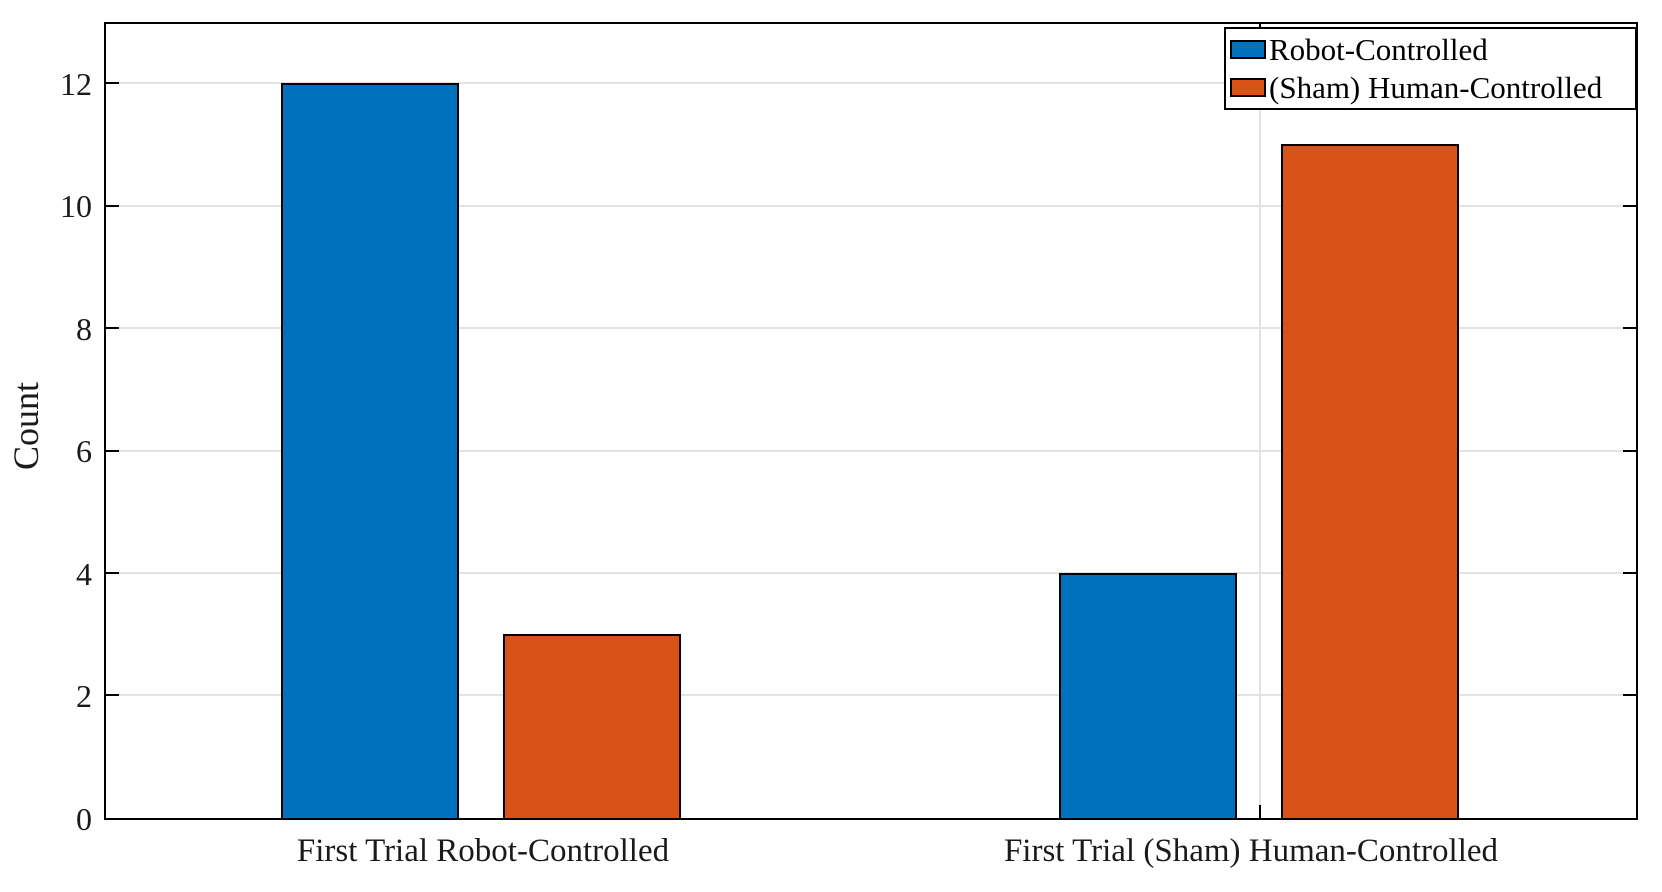  Describe the element at coordinates (1260, 811) in the screenshot. I see `x-tick-mark` at that location.